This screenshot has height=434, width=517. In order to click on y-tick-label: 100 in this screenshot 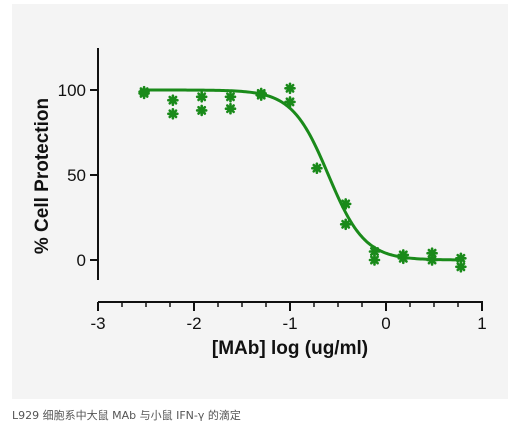, I will do `click(72, 90)`.